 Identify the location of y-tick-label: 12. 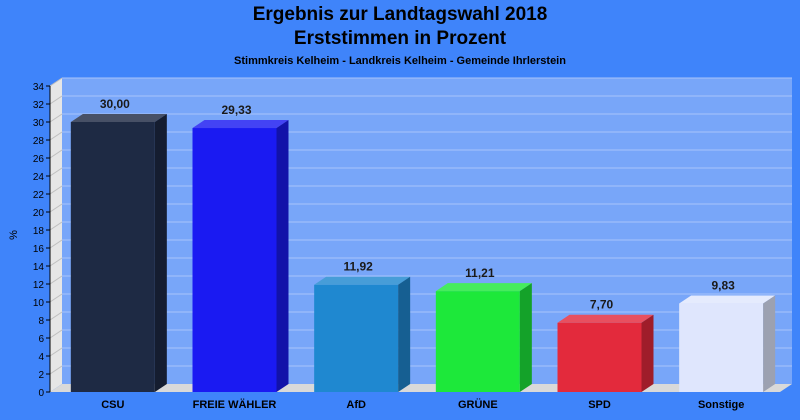
(39, 285).